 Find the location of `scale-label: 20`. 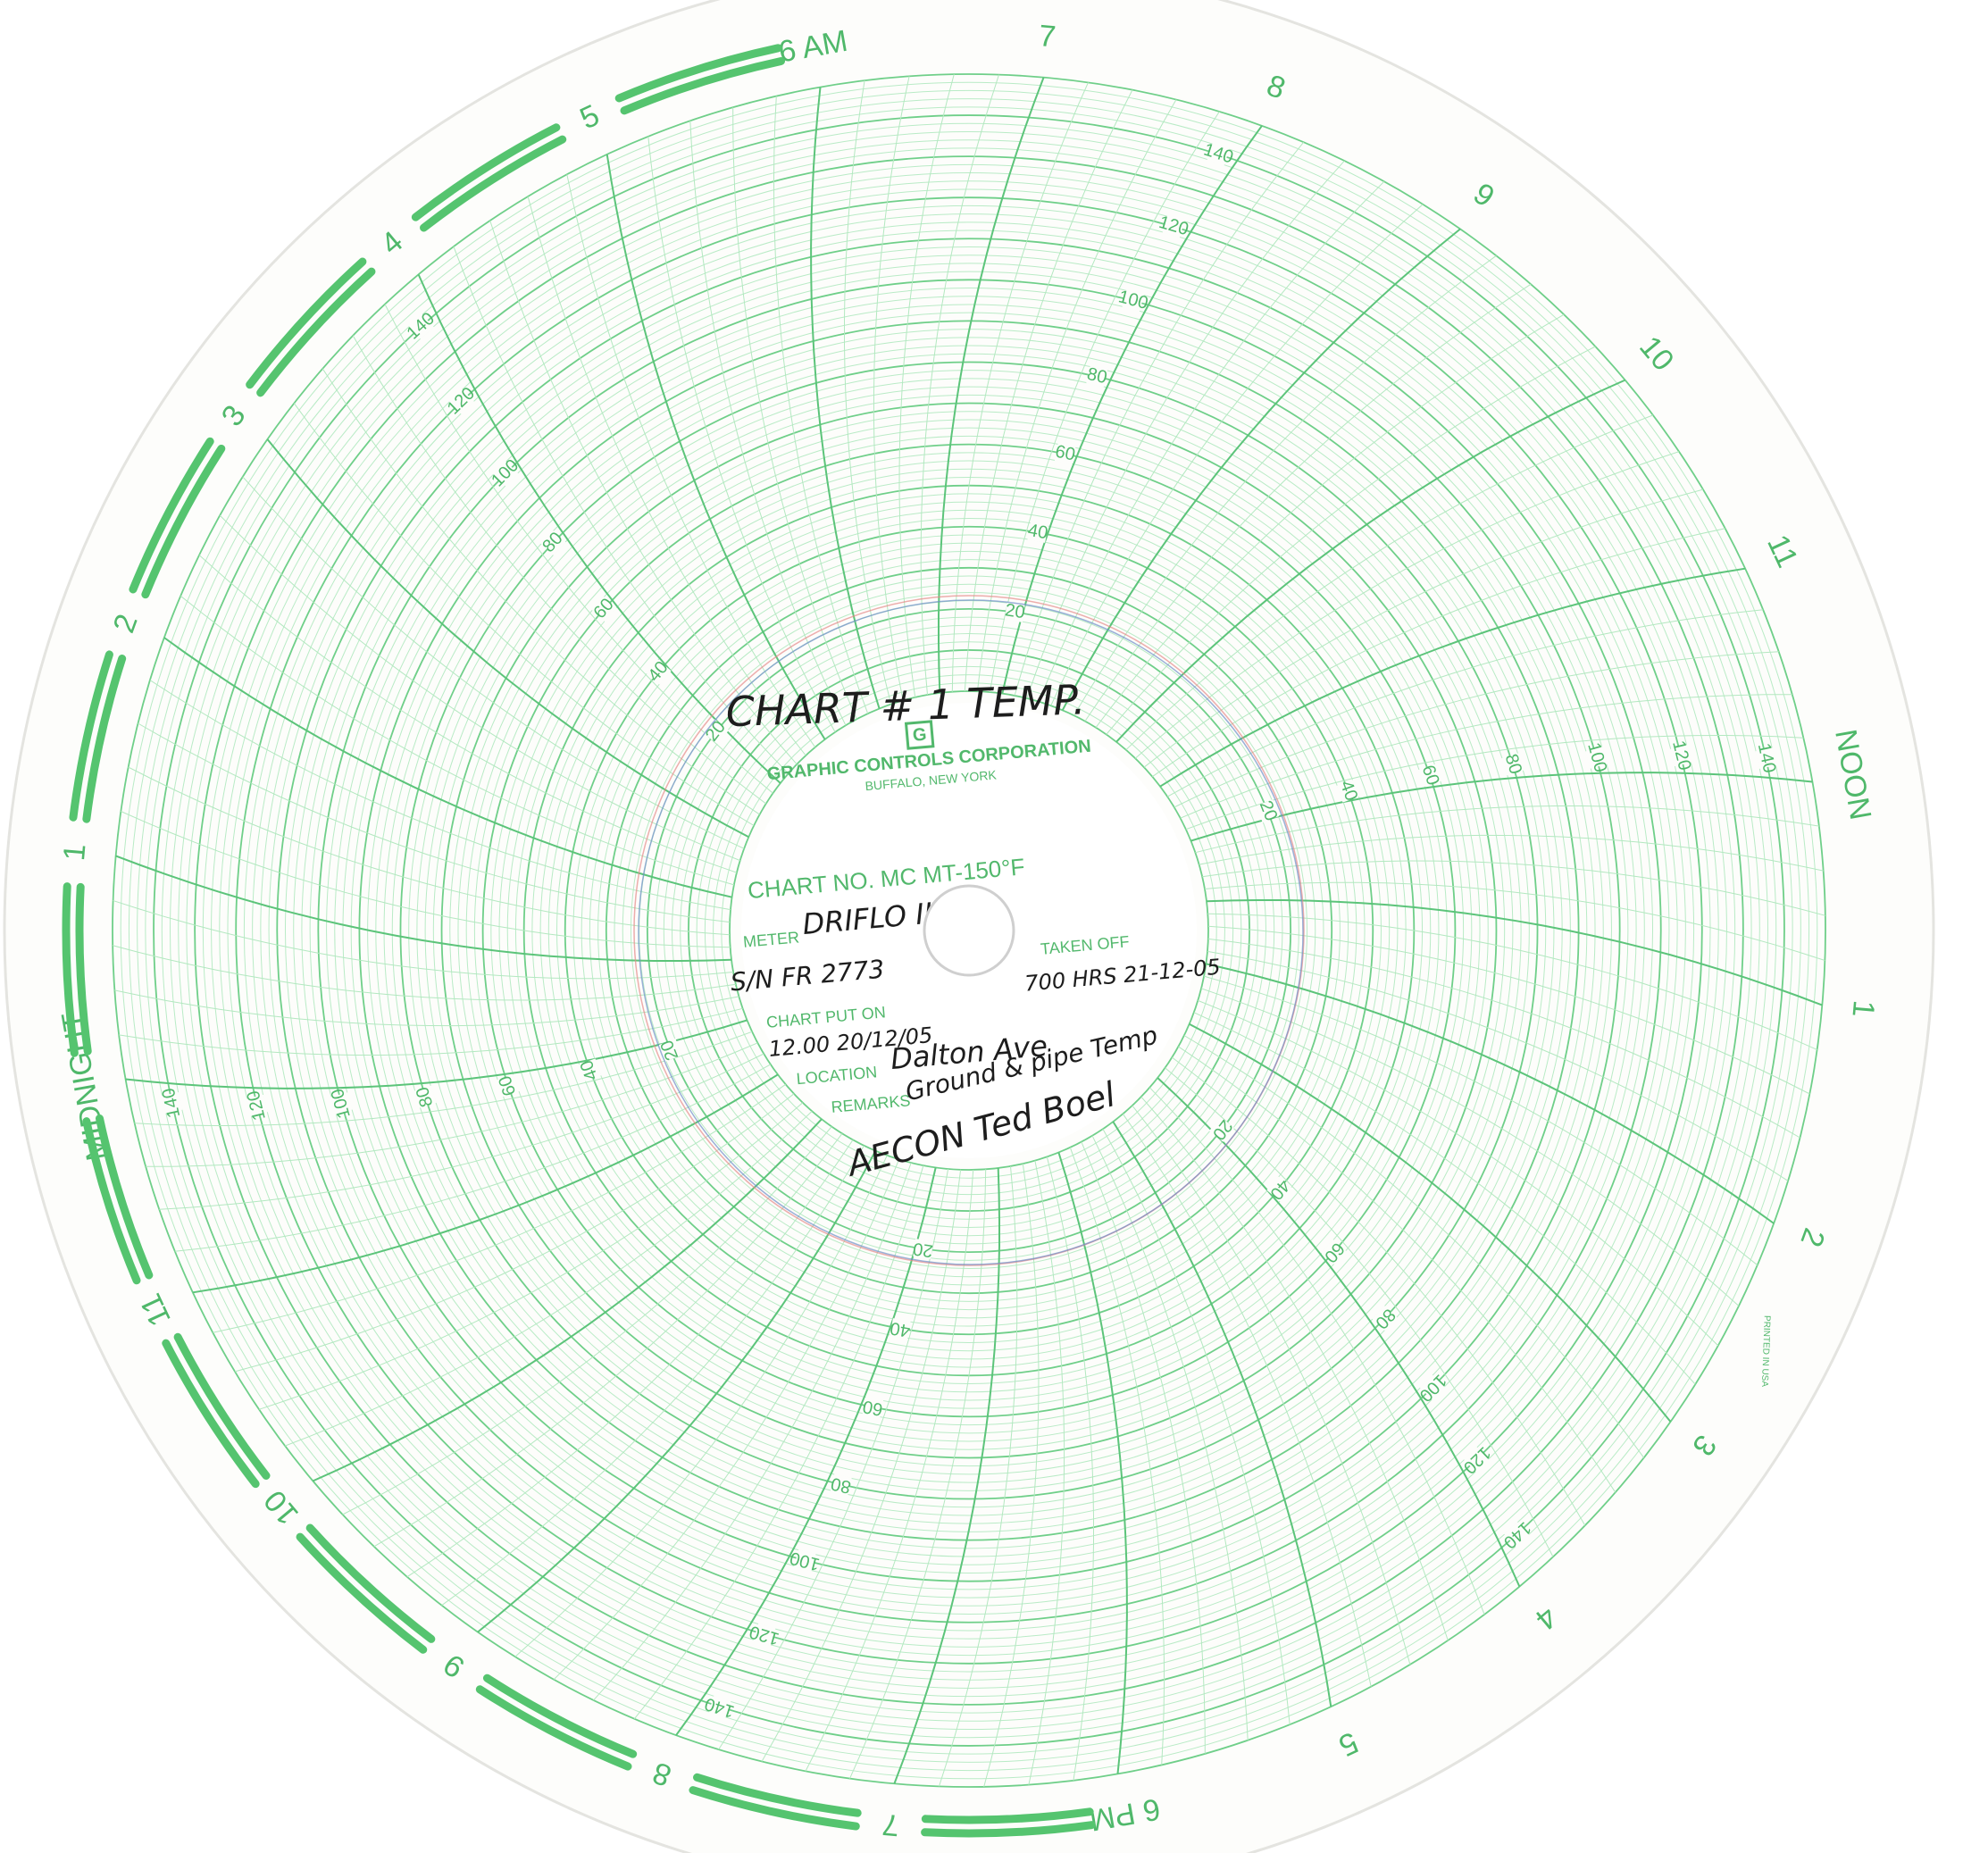

scale-label: 20 is located at coordinates (923, 1250).